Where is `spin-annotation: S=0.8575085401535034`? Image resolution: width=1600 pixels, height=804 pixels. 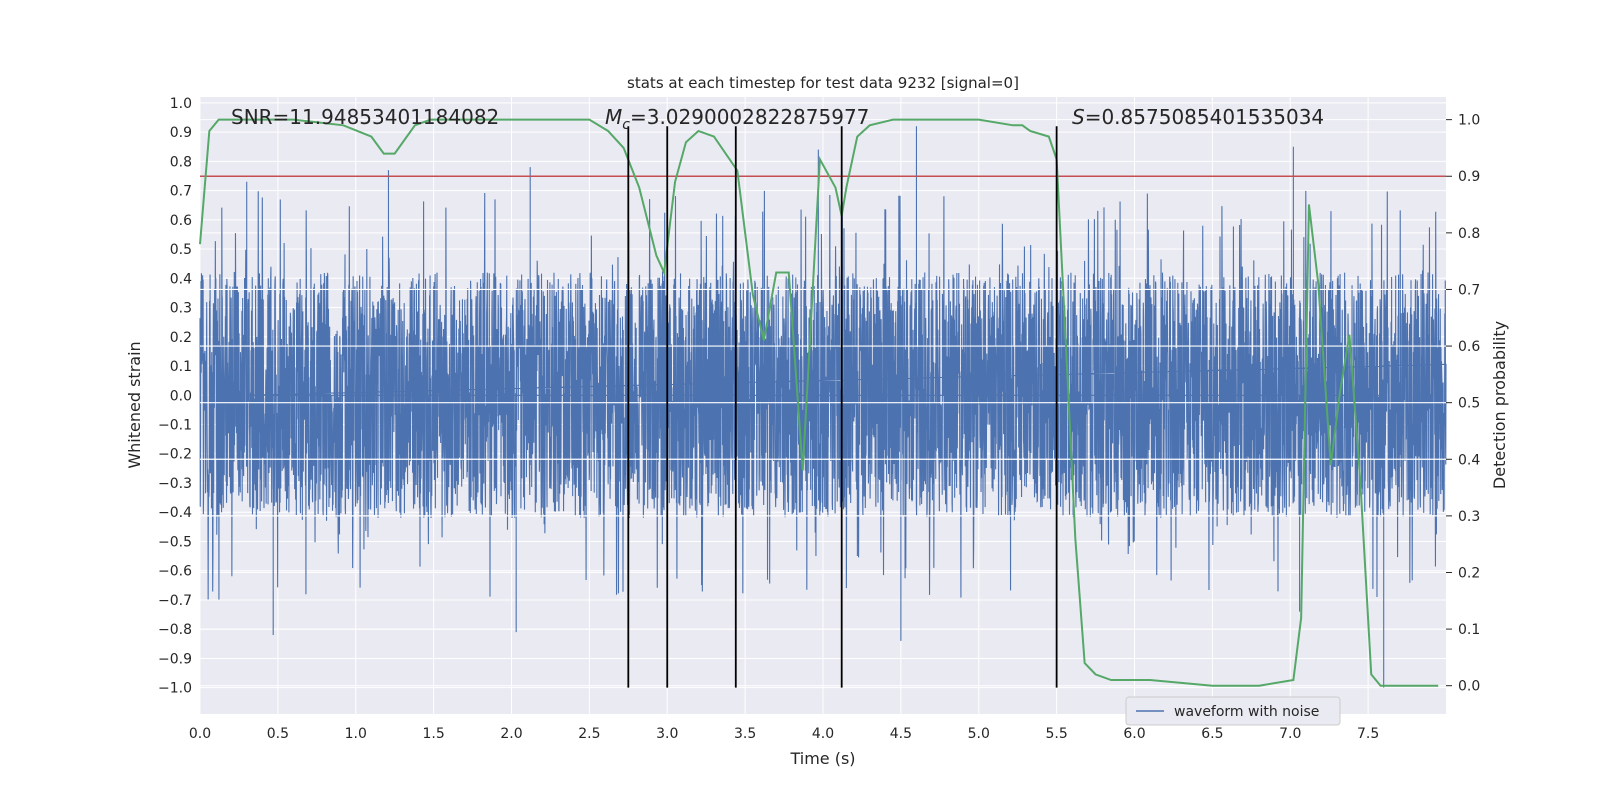 spin-annotation: S=0.8575085401535034 is located at coordinates (1198, 117).